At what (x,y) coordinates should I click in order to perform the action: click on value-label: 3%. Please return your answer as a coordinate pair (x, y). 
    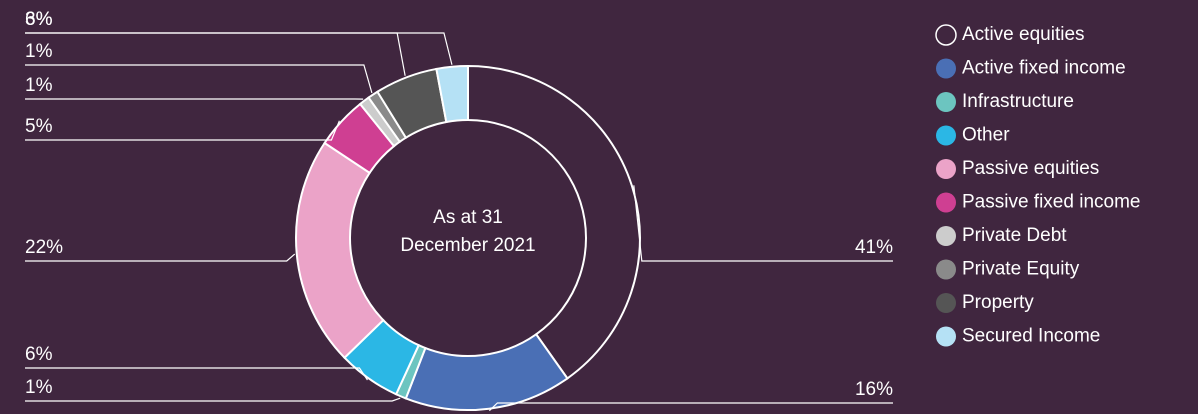
    Looking at the image, I should click on (39, 19).